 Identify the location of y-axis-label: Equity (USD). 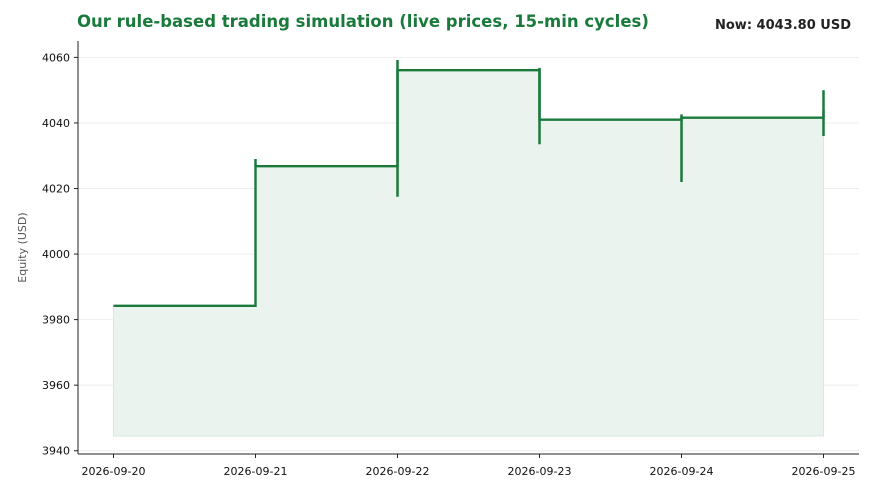
(22, 247).